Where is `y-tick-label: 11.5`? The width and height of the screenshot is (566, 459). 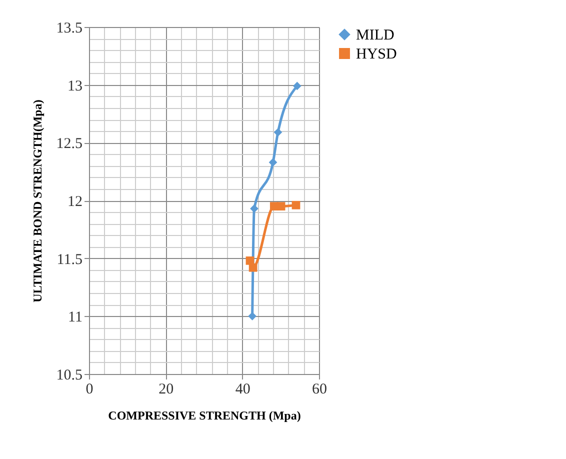
y-tick-label: 11.5 is located at coordinates (69, 260).